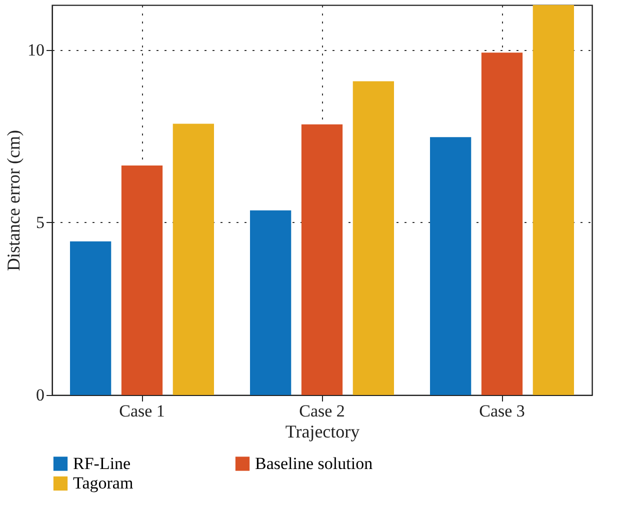  Describe the element at coordinates (102, 463) in the screenshot. I see `legend-label: RF-Line` at that location.